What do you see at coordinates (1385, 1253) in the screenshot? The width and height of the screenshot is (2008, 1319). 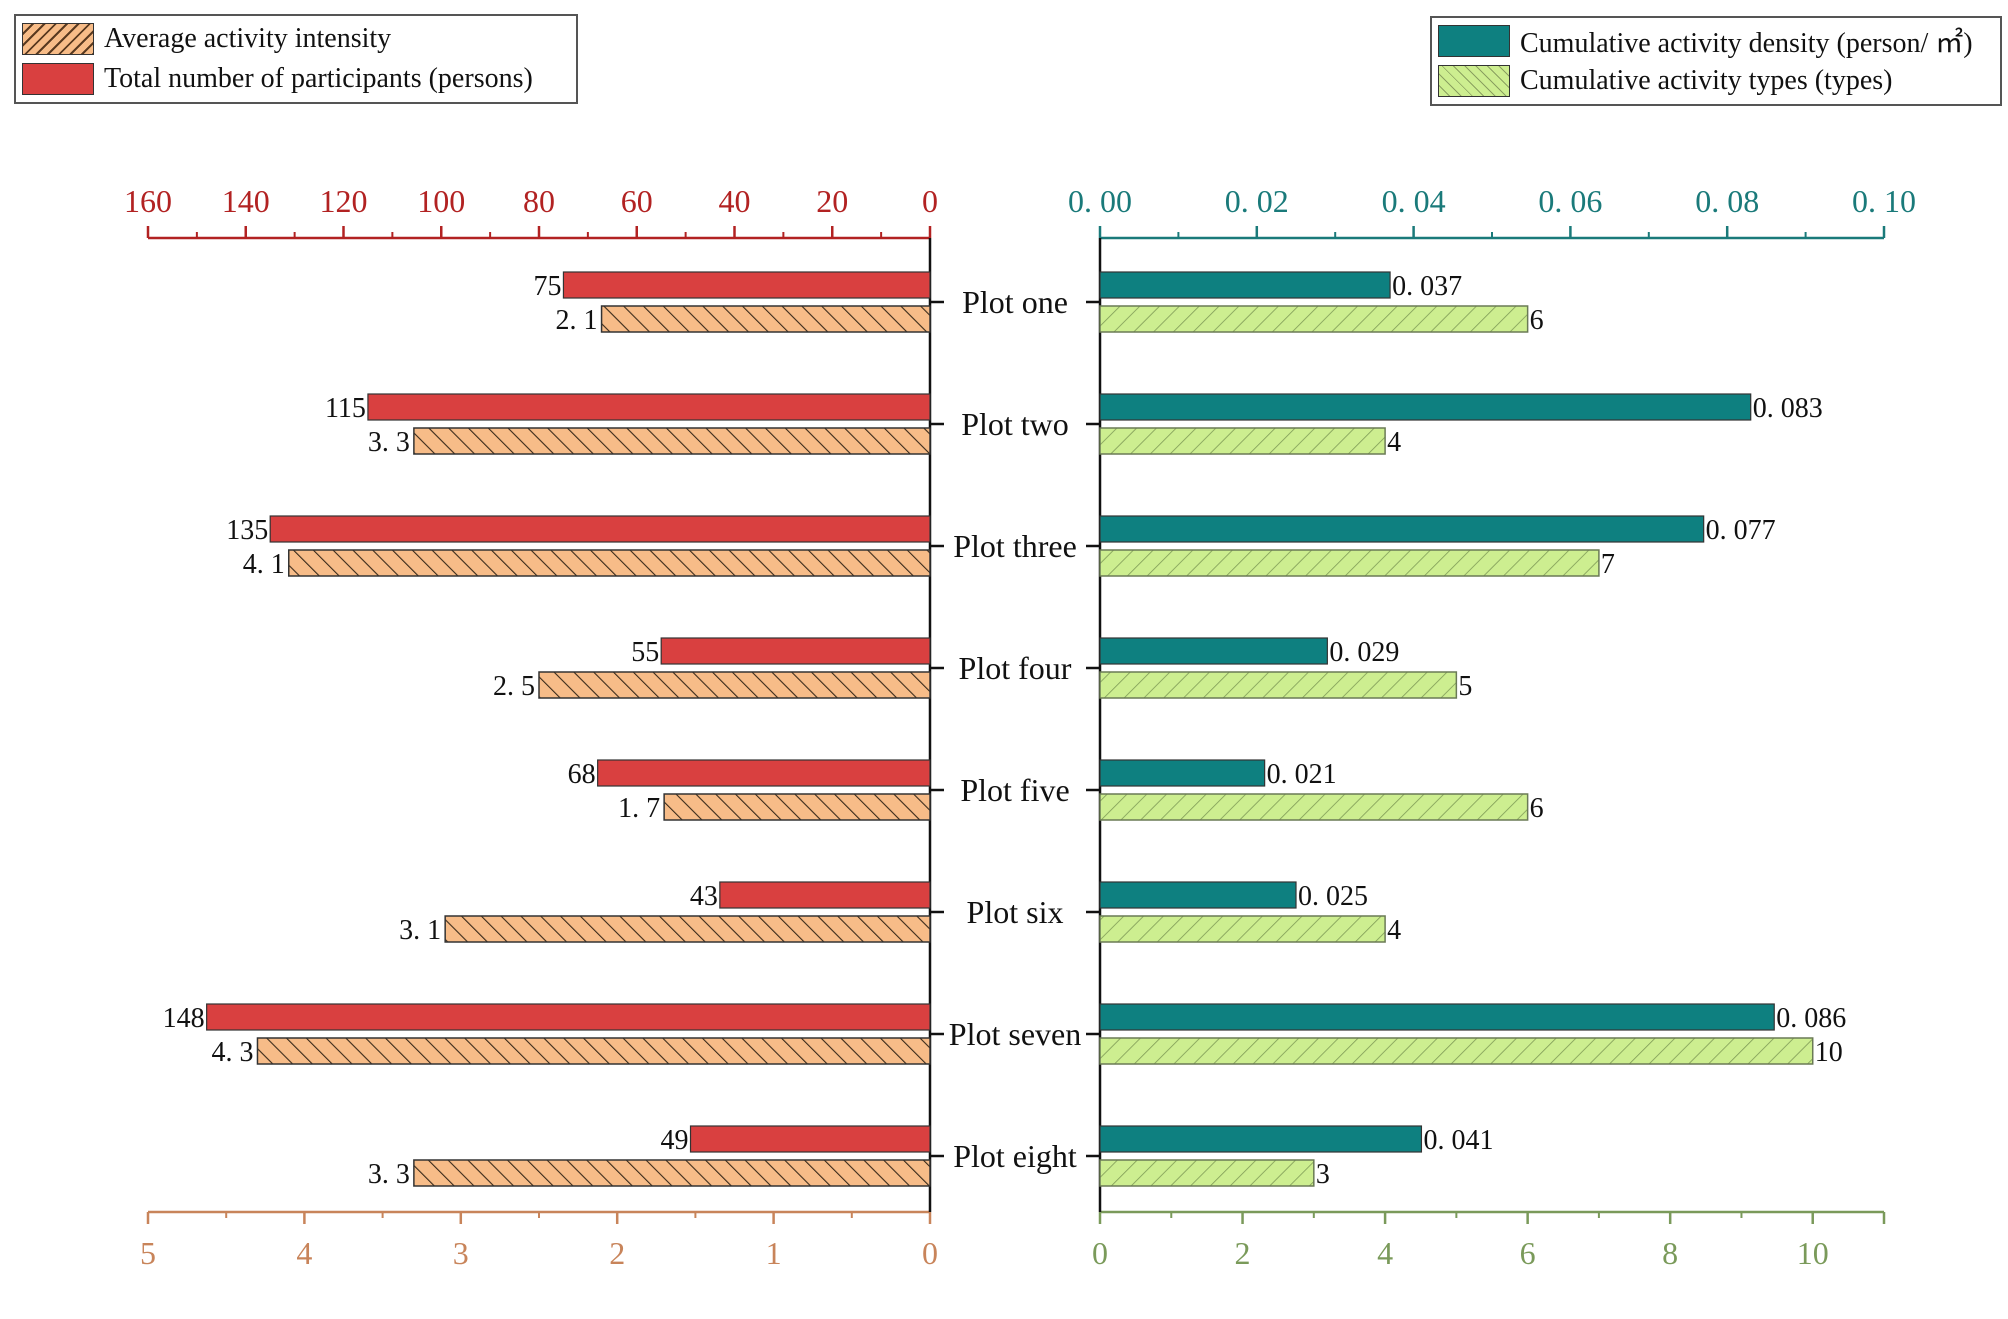 I see `right-bottom-tick-label: 4` at bounding box center [1385, 1253].